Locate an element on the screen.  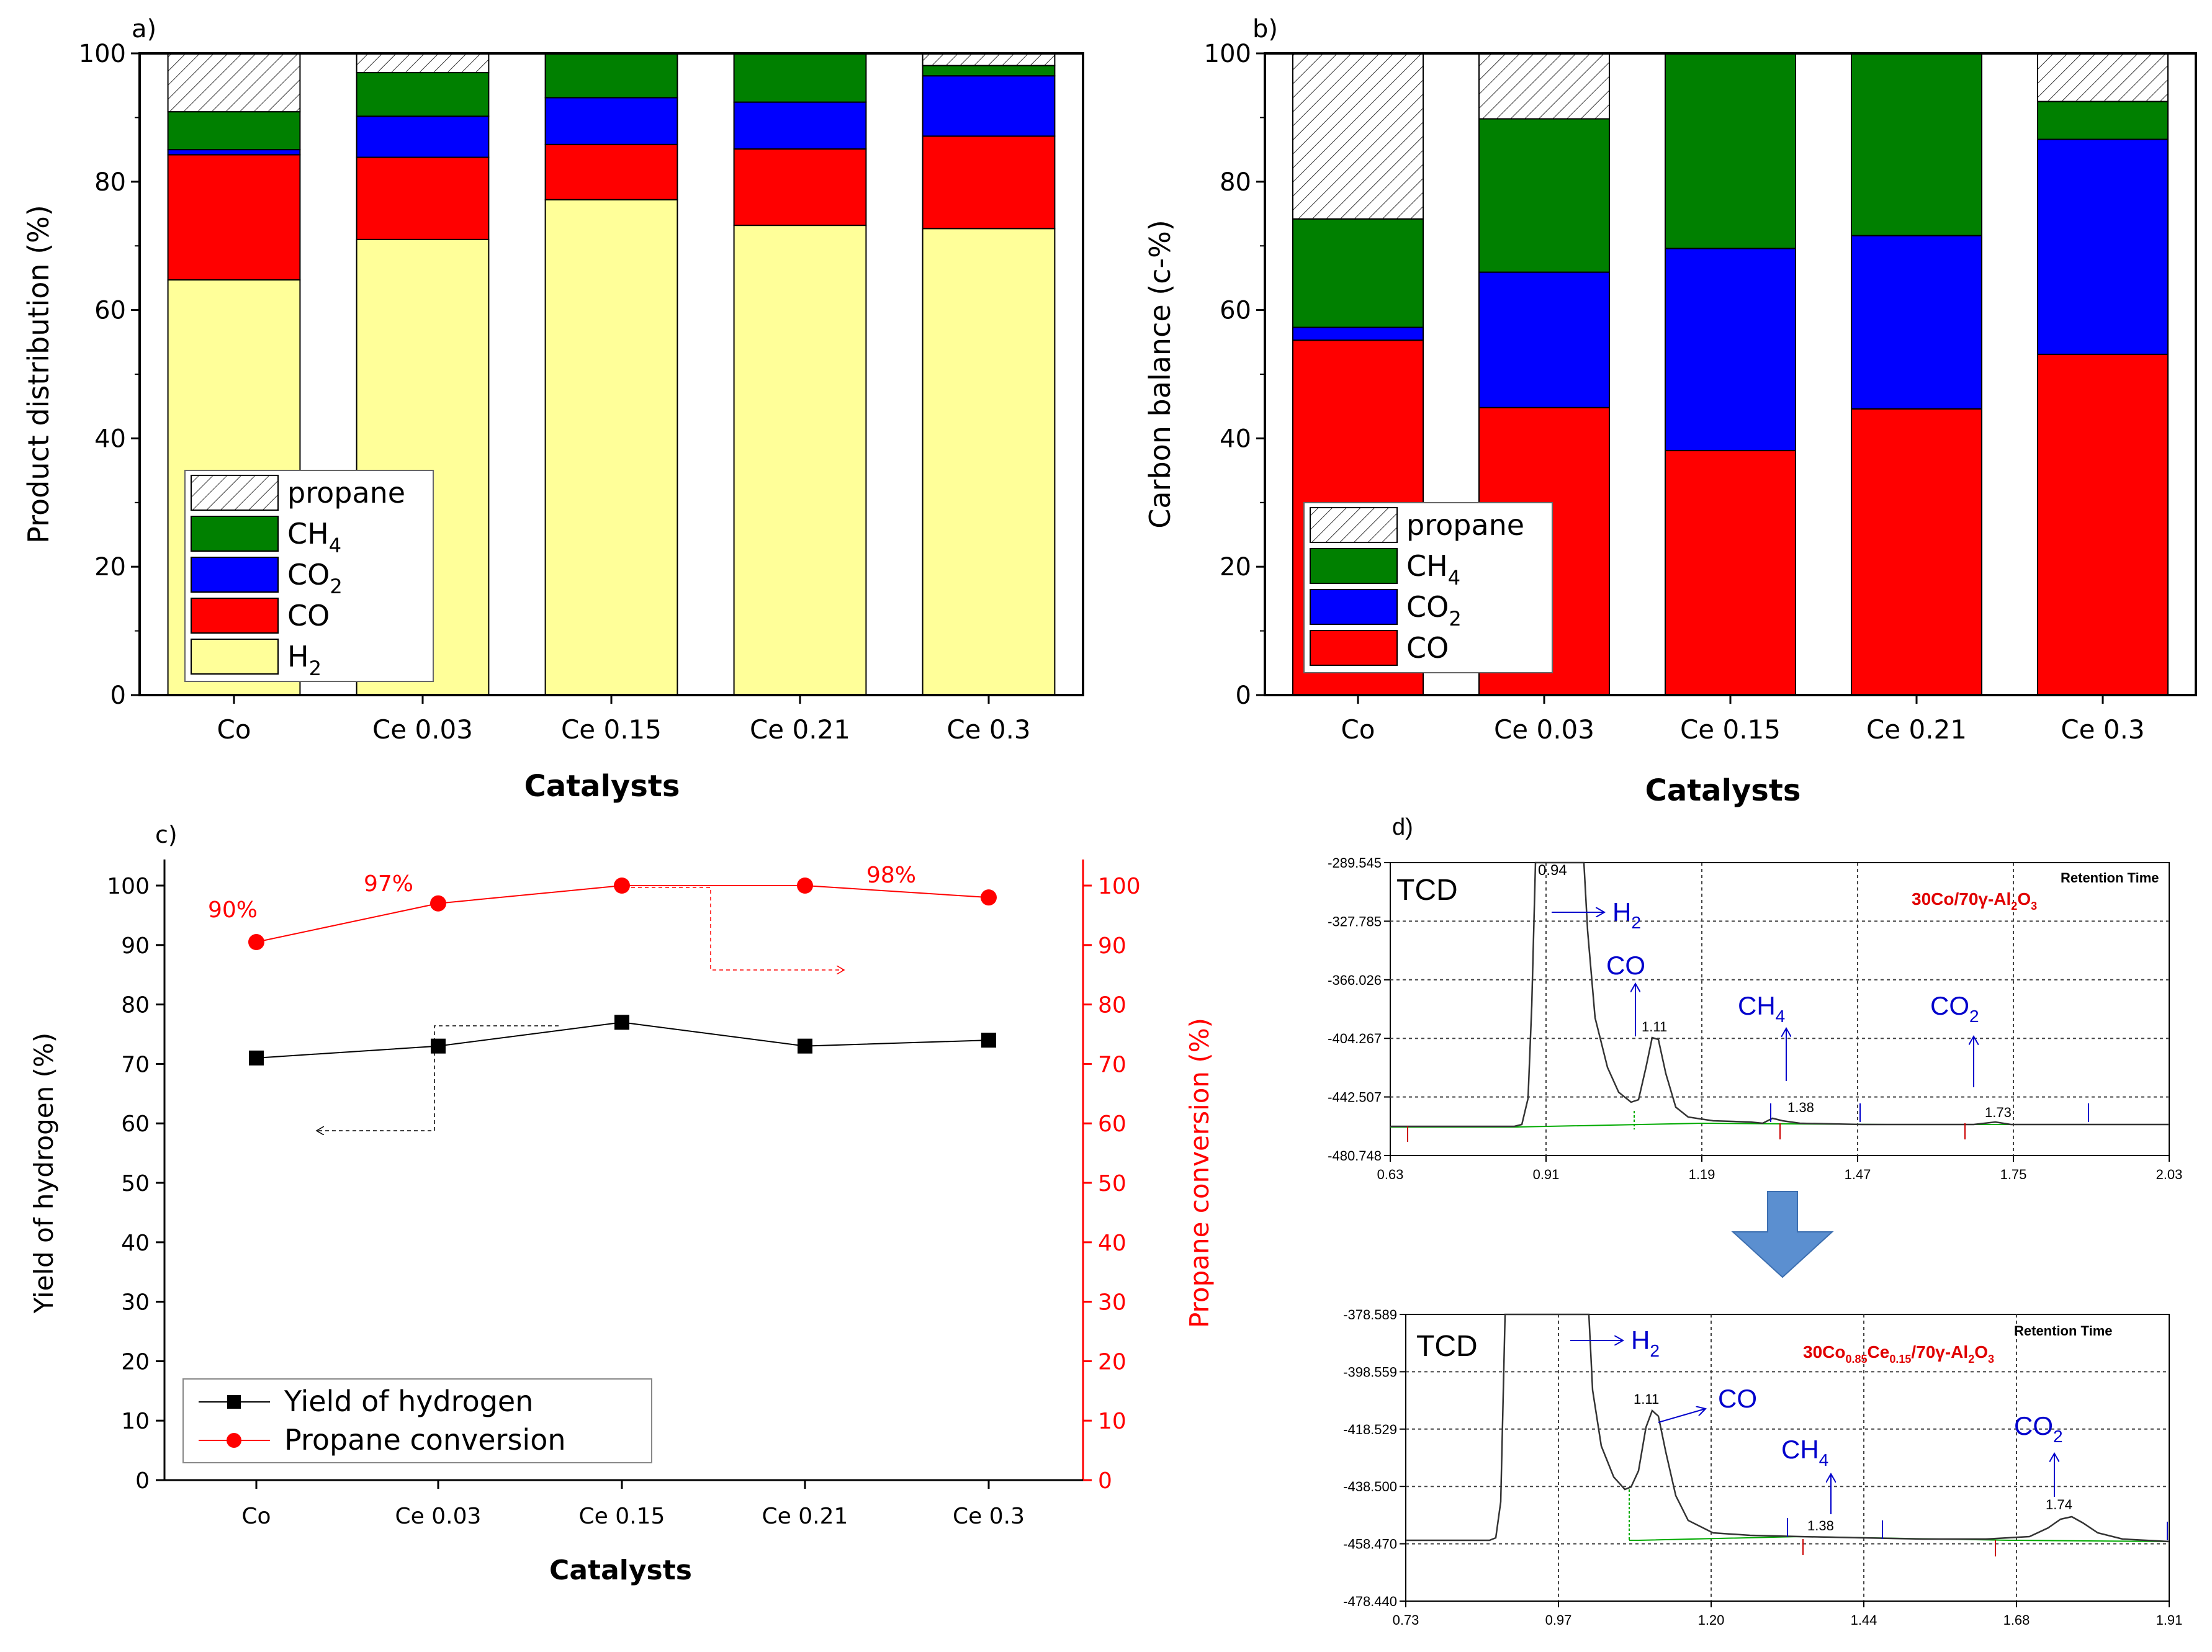
chromatogram-2-signal is located at coordinates (1788, 1428).